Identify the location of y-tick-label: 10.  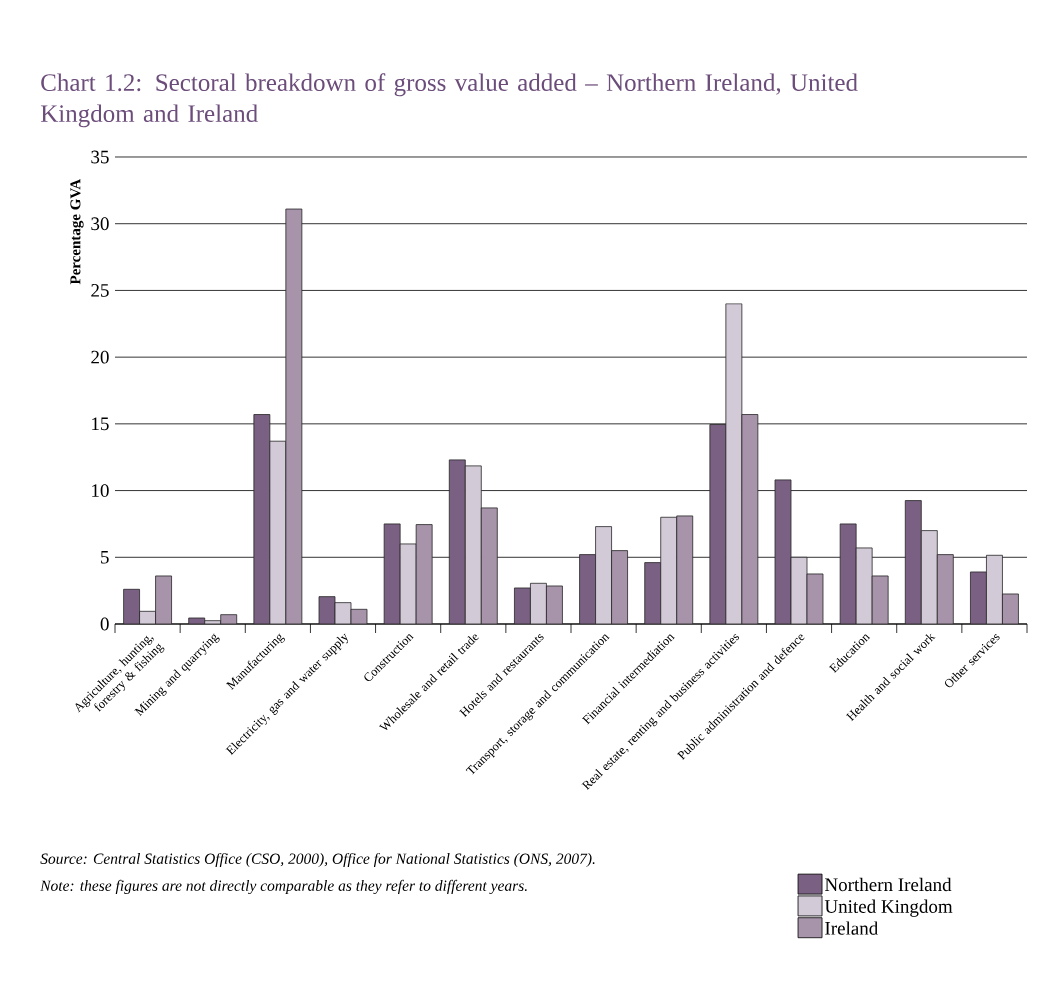
(100, 490).